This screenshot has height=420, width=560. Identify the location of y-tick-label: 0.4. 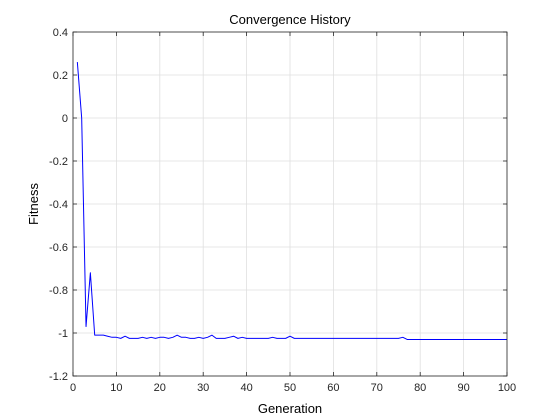
(60, 33).